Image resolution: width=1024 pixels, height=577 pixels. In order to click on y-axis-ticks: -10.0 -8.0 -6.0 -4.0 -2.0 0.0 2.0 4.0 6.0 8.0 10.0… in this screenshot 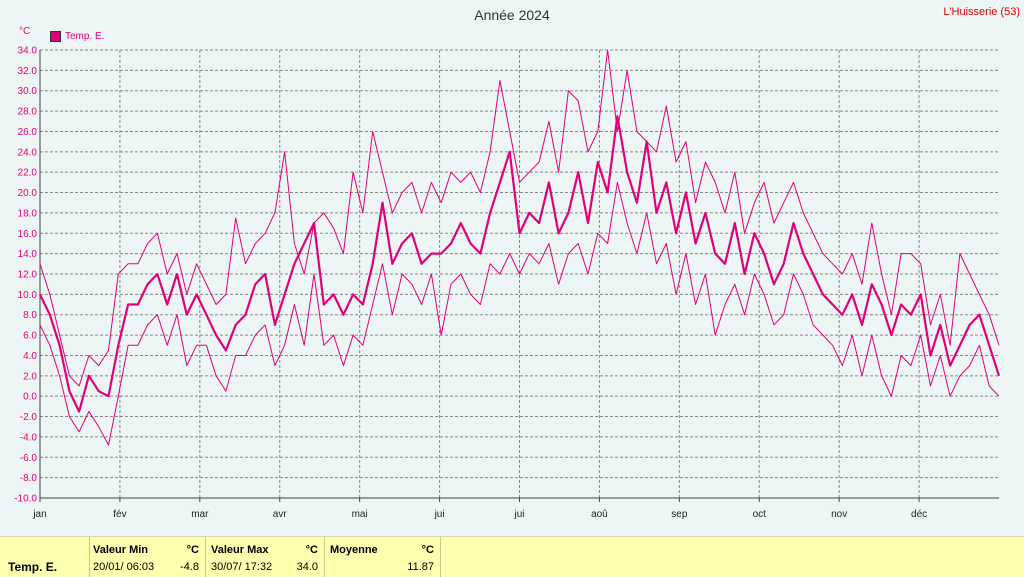, I will do `click(25, 275)`.